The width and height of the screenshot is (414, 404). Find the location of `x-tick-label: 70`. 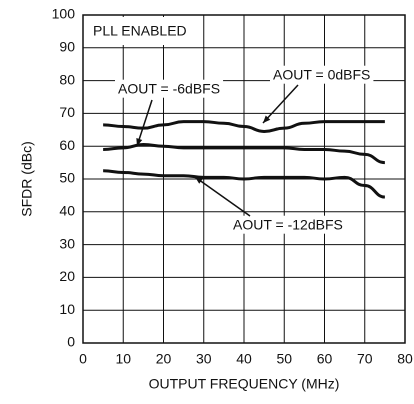

x-tick-label: 70 is located at coordinates (365, 359).